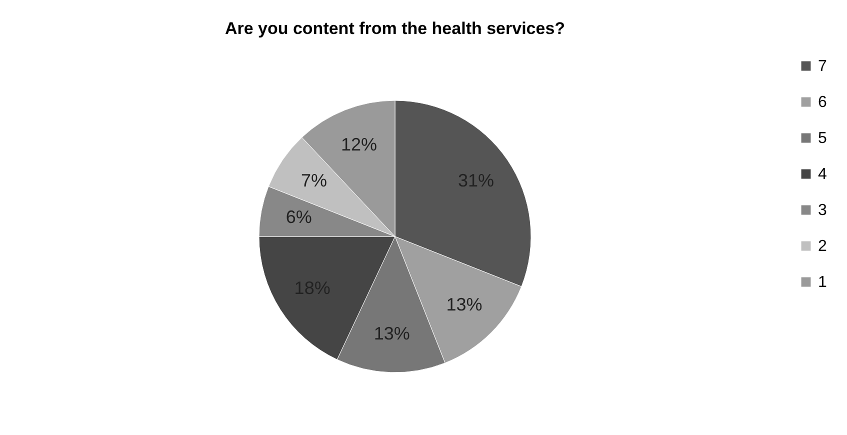 This screenshot has height=435, width=847. I want to click on data-label: 7%, so click(314, 180).